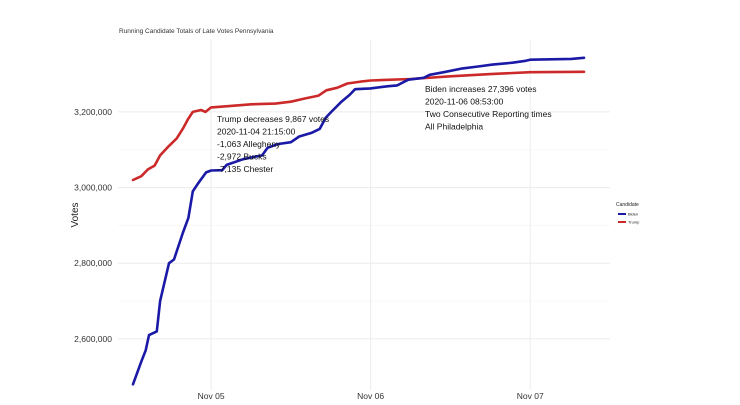  Describe the element at coordinates (273, 119) in the screenshot. I see `annotation-line: Trump decreases 9,867 votes` at that location.